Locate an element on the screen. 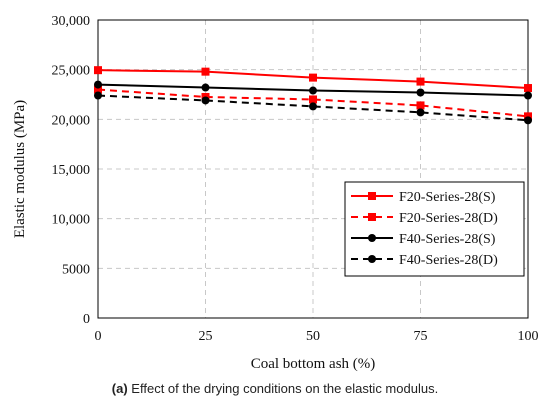 Image resolution: width=550 pixels, height=414 pixels. legend-item: F20-Series-28(D) is located at coordinates (424, 218).